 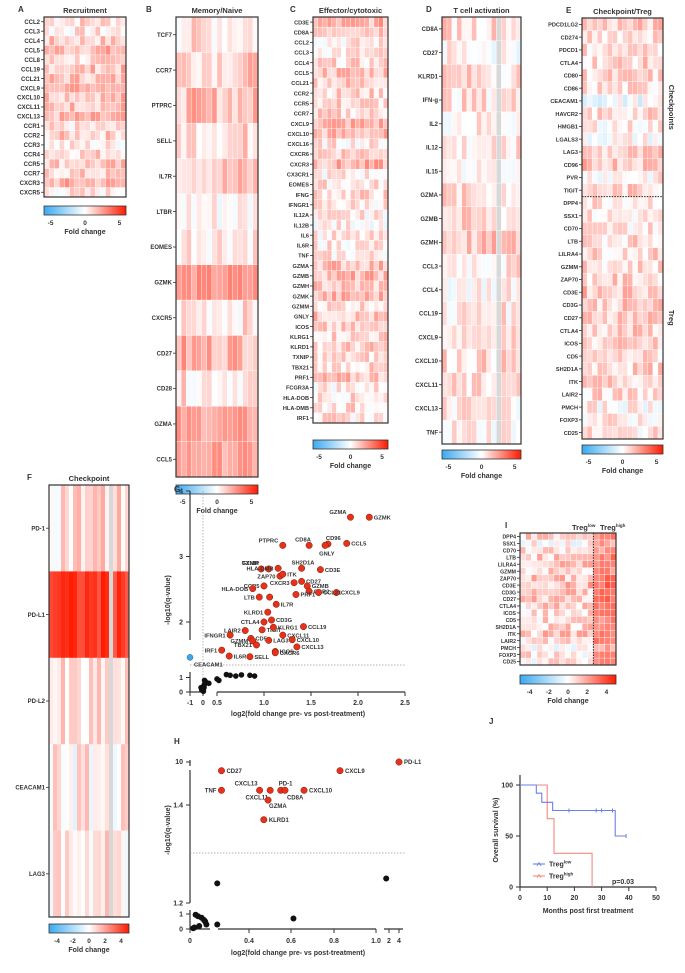 What do you see at coordinates (299, 348) in the screenshot?
I see `row-label: KLRD1` at bounding box center [299, 348].